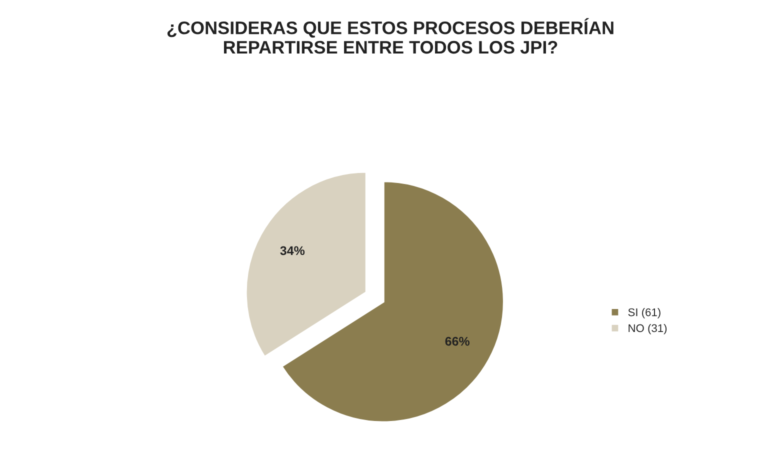 The image size is (781, 457). What do you see at coordinates (292, 251) in the screenshot?
I see `data-label: 34%` at bounding box center [292, 251].